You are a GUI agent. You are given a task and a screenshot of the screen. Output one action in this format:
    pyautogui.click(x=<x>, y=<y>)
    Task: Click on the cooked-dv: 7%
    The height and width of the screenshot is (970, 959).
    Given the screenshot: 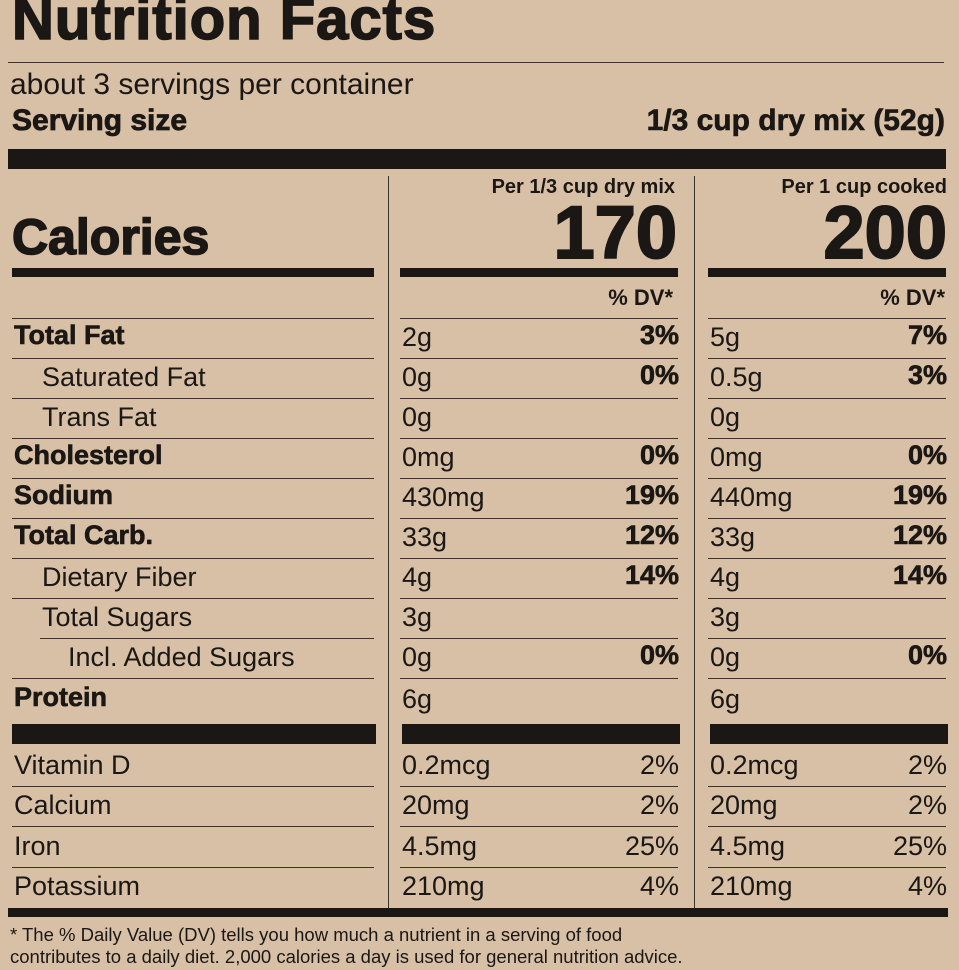 What is the action you would take?
    pyautogui.click(x=927, y=335)
    